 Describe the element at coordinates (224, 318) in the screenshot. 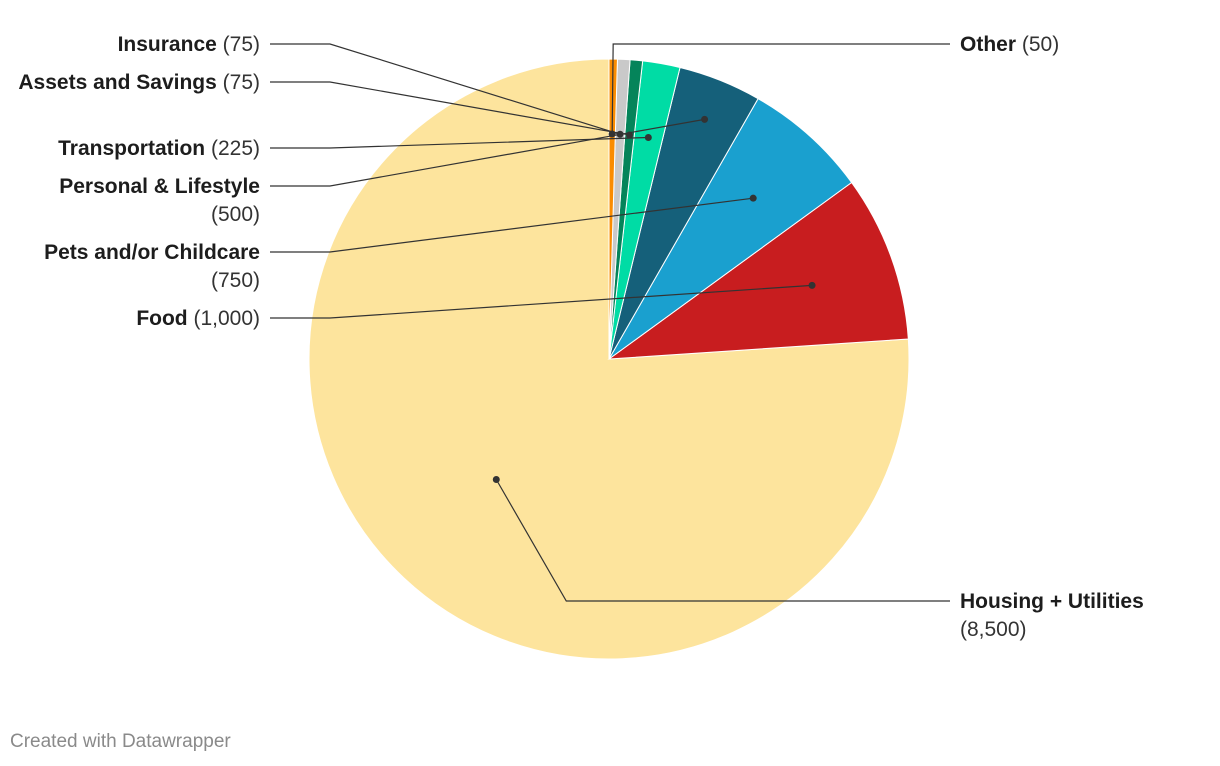

I see `label-value: (1,000)` at that location.